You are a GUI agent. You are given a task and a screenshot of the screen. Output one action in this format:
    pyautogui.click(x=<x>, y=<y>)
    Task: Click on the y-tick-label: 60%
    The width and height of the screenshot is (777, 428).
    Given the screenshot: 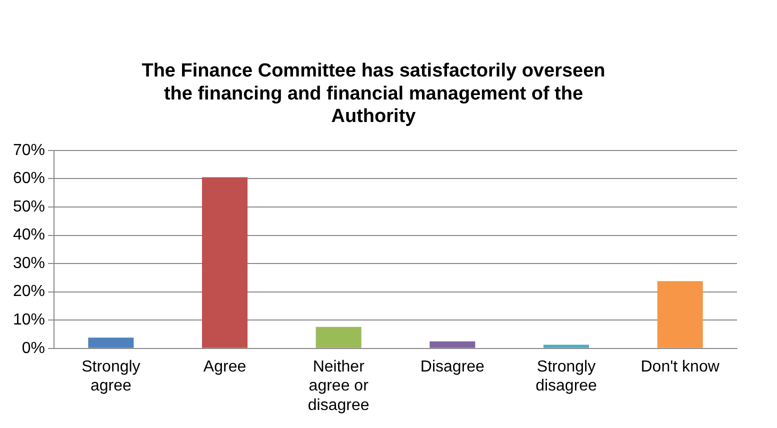 What is the action you would take?
    pyautogui.click(x=29, y=179)
    